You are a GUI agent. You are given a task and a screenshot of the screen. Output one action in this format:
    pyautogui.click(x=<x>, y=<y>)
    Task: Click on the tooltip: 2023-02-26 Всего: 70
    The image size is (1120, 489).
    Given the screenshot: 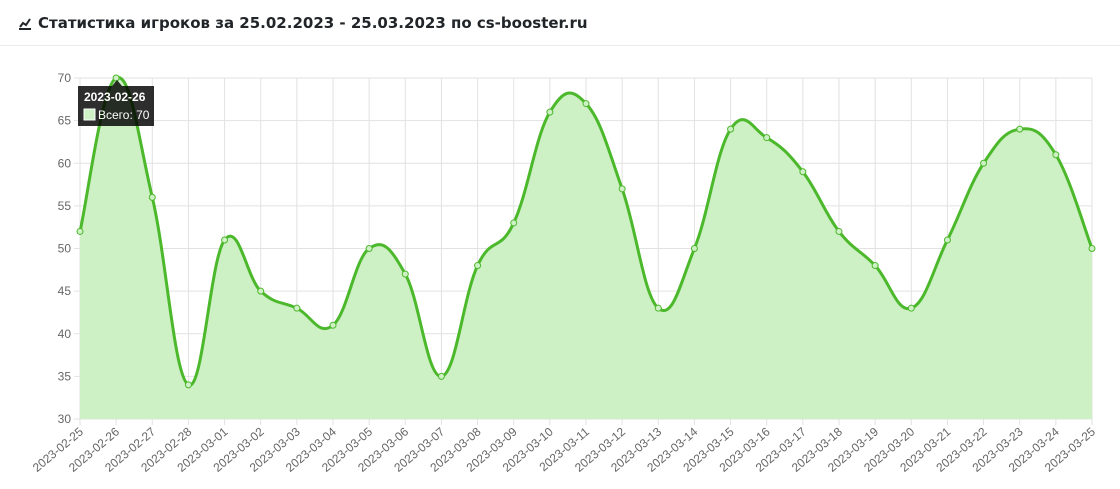 What is the action you would take?
    pyautogui.click(x=116, y=103)
    